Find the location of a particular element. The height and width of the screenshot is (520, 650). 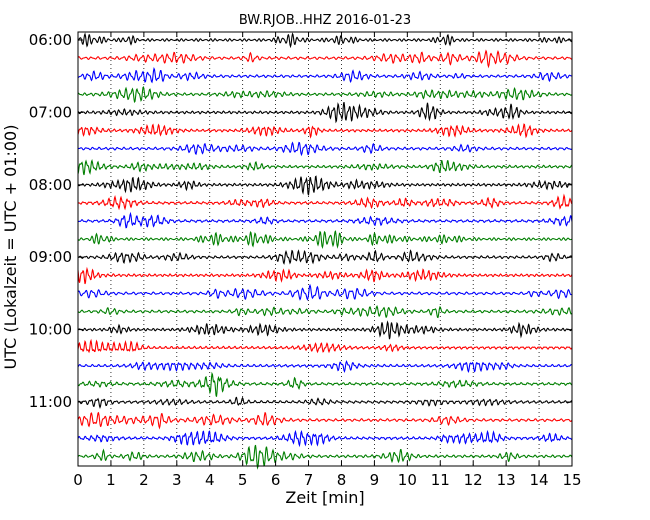

x-tick-label: 13 is located at coordinates (506, 480).